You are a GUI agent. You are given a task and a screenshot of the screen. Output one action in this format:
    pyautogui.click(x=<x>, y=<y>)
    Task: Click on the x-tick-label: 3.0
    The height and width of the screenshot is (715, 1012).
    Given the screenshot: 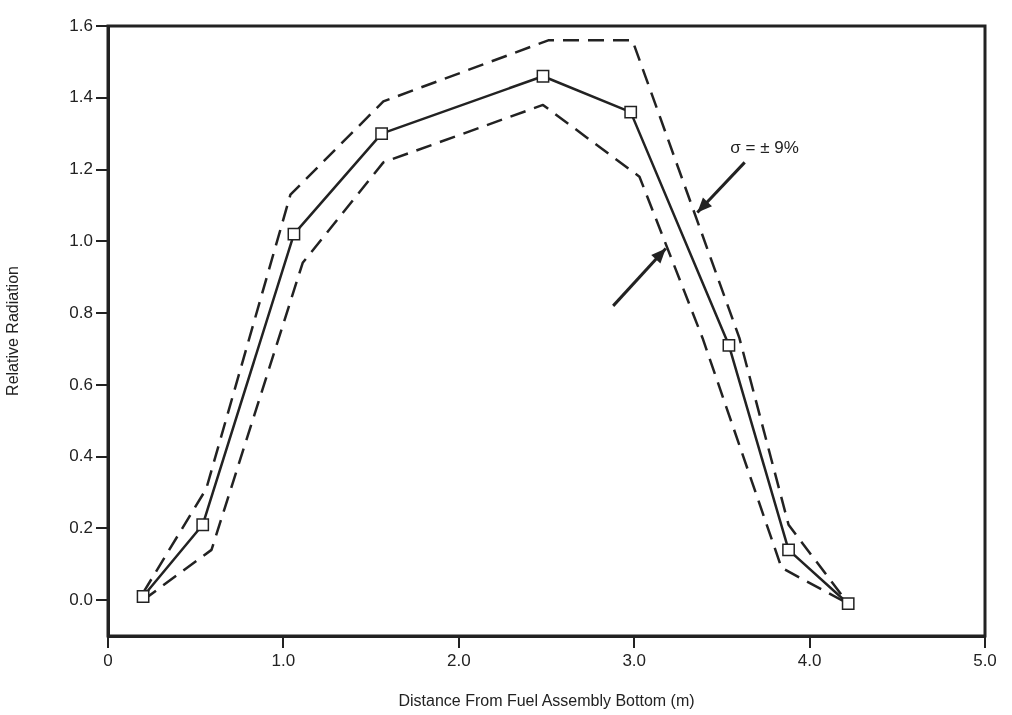 What is the action you would take?
    pyautogui.click(x=634, y=660)
    